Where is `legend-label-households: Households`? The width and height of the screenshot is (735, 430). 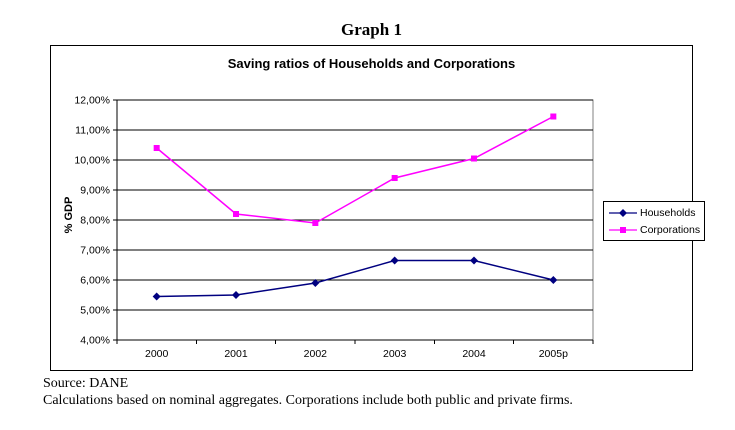 legend-label-households: Households is located at coordinates (668, 212).